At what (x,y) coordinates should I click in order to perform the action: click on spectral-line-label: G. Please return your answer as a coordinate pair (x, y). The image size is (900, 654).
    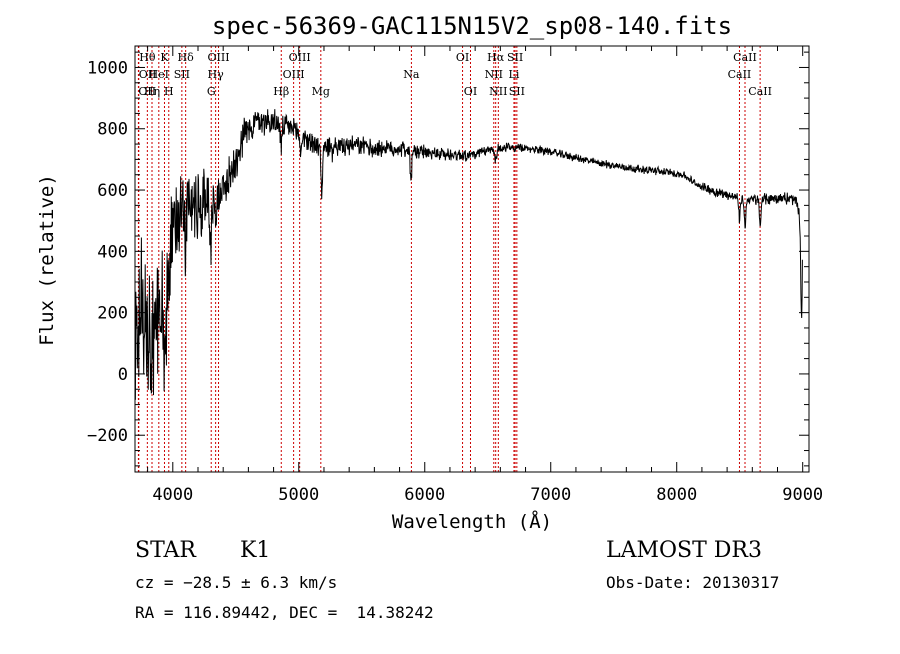
    Looking at the image, I should click on (211, 91).